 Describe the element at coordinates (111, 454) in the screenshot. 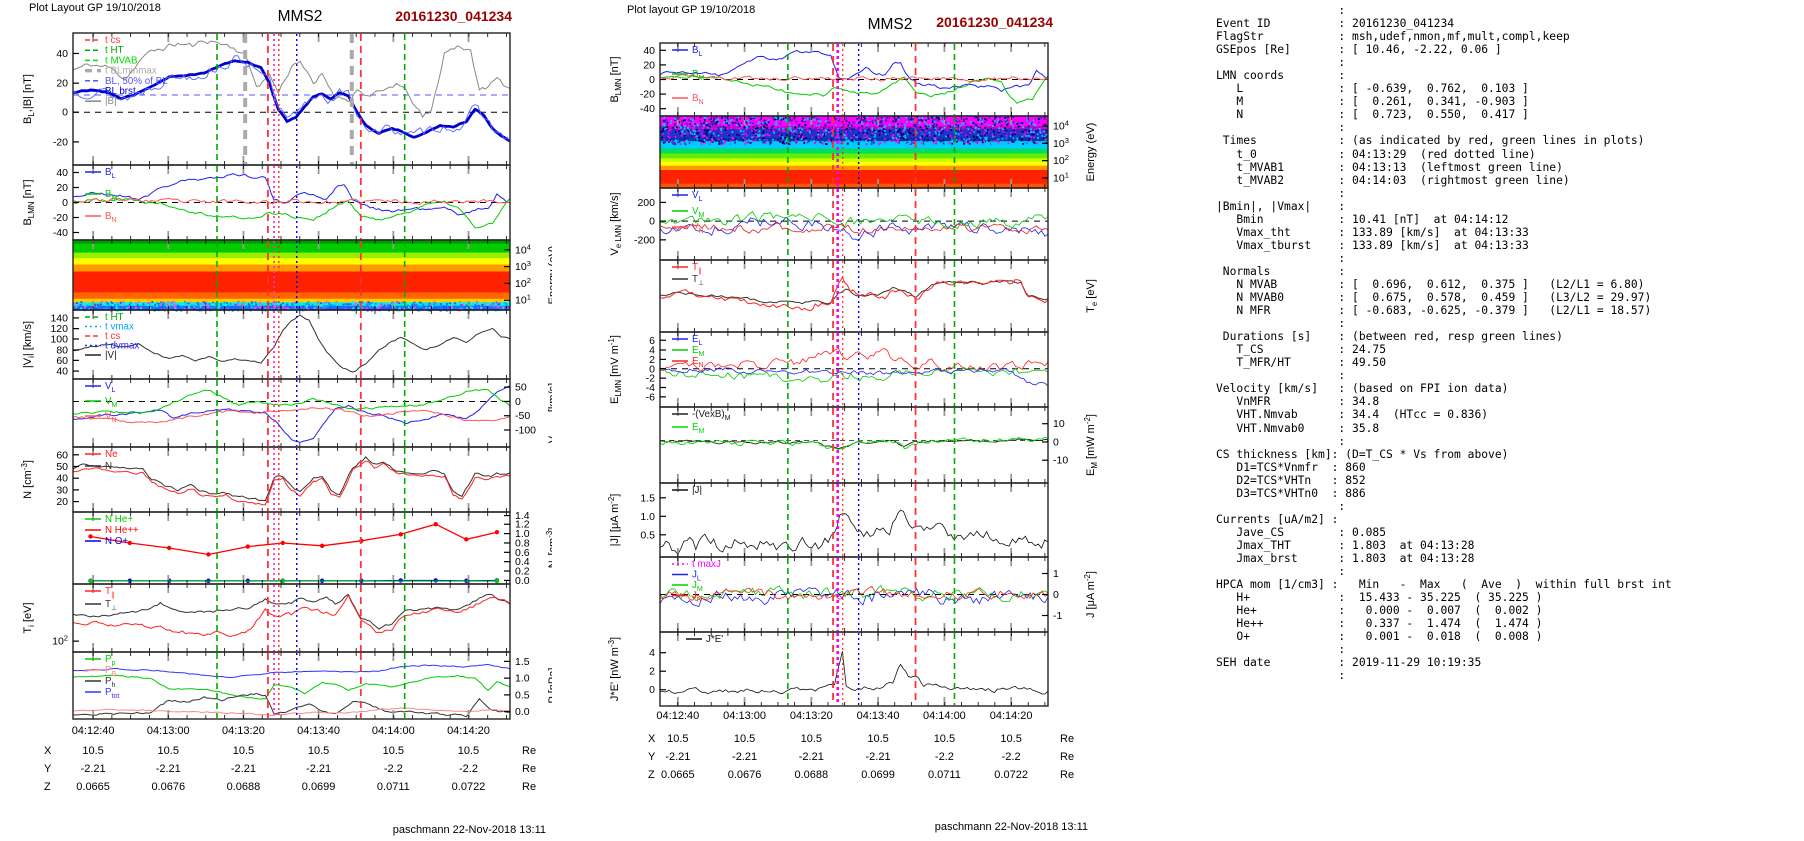

I see `legend-label: Ne` at that location.